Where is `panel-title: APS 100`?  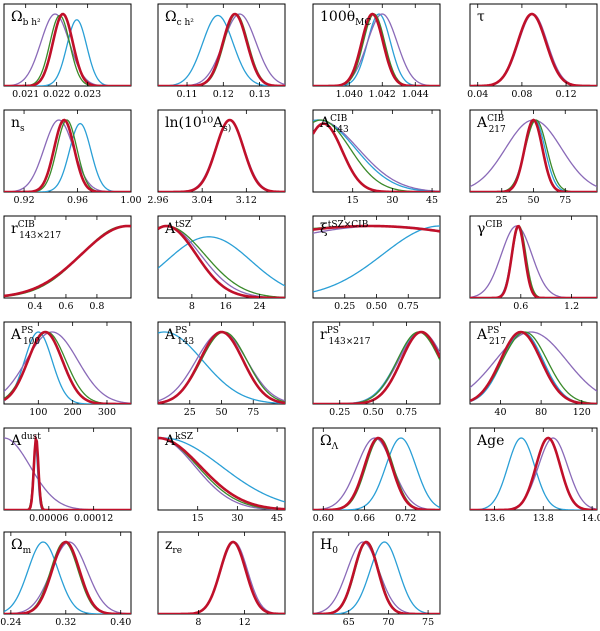 panel-title: APS 100 is located at coordinates (25, 336).